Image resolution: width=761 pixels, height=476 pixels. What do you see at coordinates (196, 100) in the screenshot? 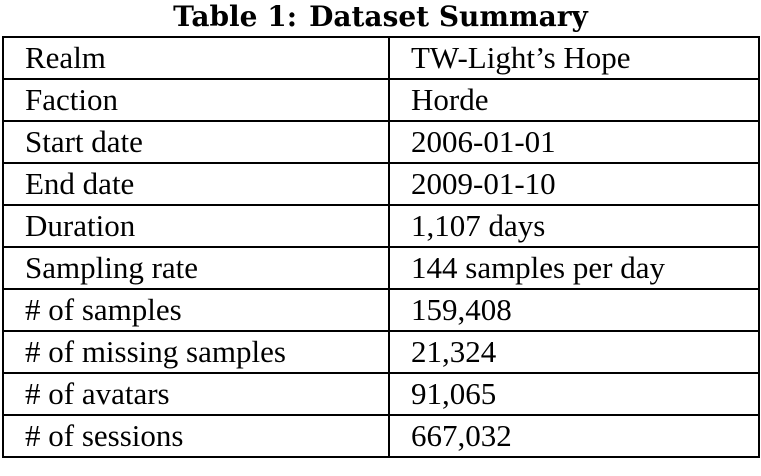
I see `table-cell-key: Faction` at bounding box center [196, 100].